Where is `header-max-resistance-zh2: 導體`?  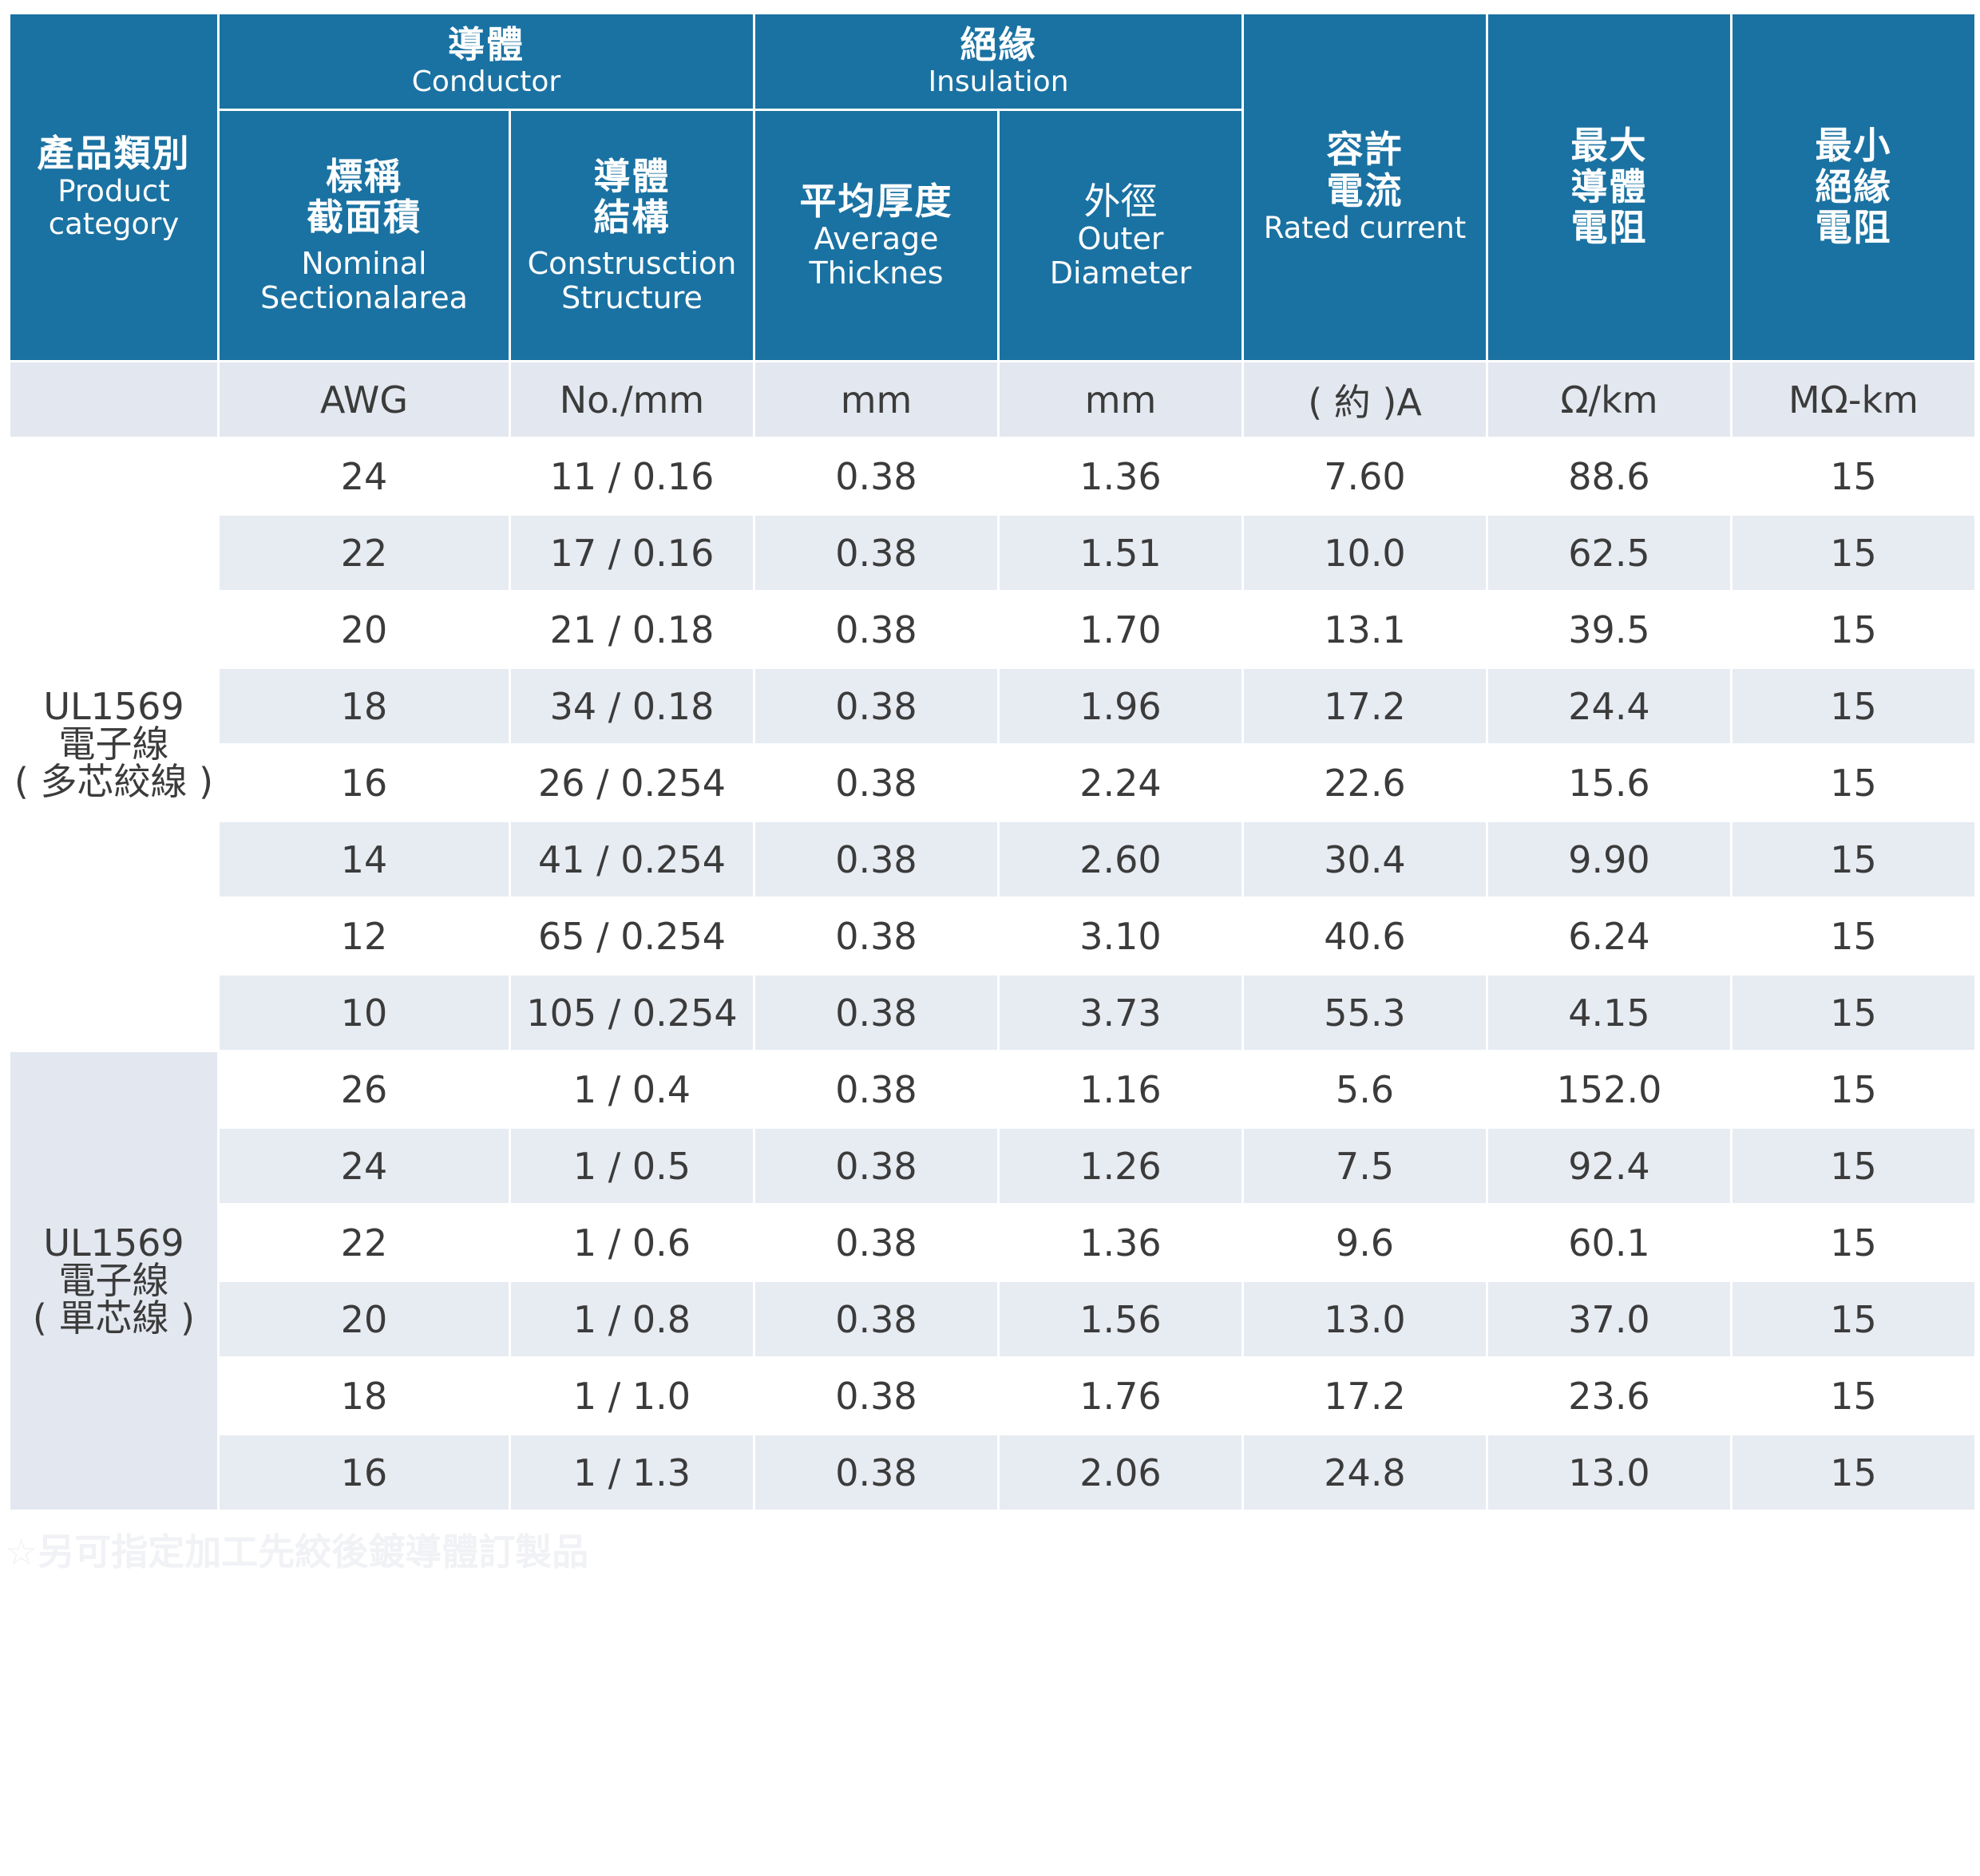
header-max-resistance-zh2: 導體 is located at coordinates (1609, 186).